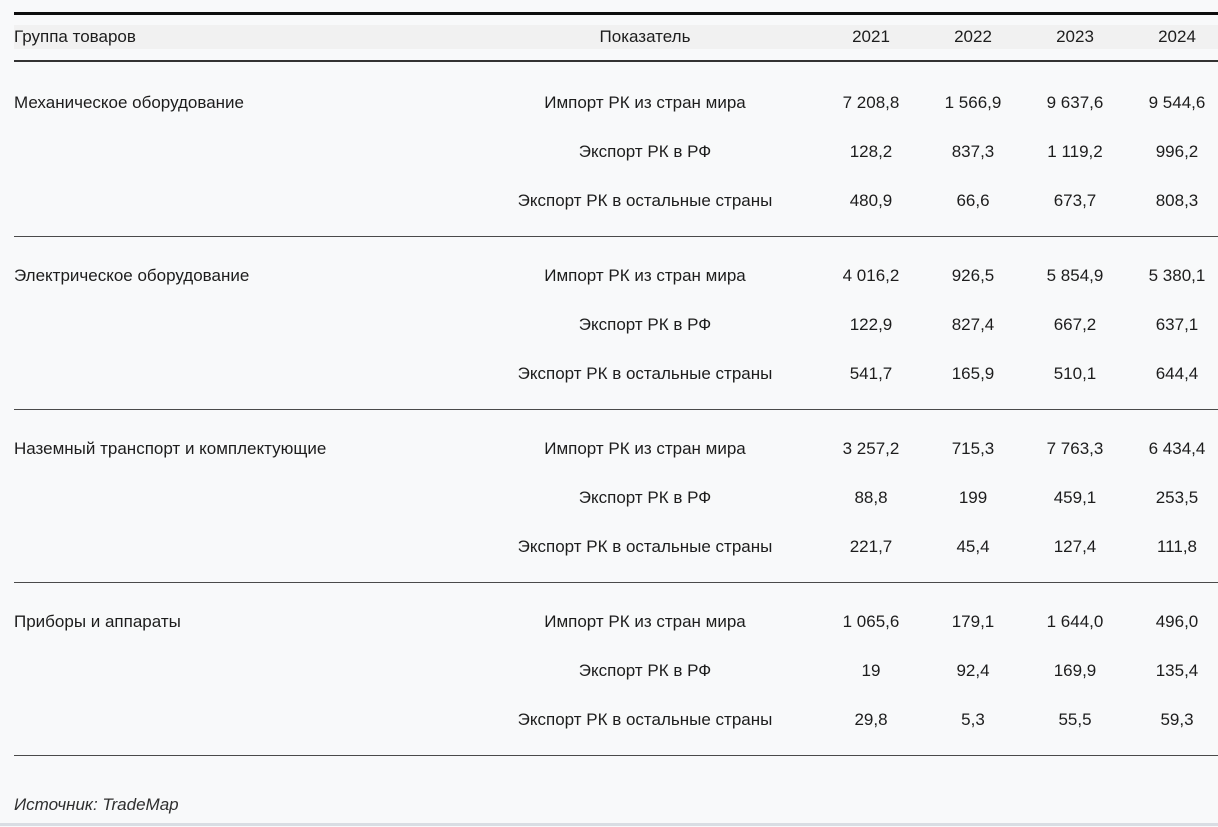 Image resolution: width=1218 pixels, height=827 pixels. I want to click on value-cell-2021: 1 065,6, so click(871, 621).